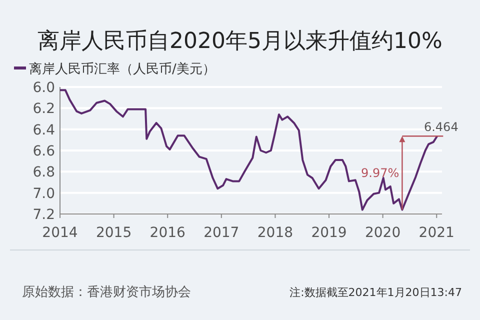 The width and height of the screenshot is (480, 320). I want to click on text: 注:数据截至2021年1月20日13:47, so click(376, 292).